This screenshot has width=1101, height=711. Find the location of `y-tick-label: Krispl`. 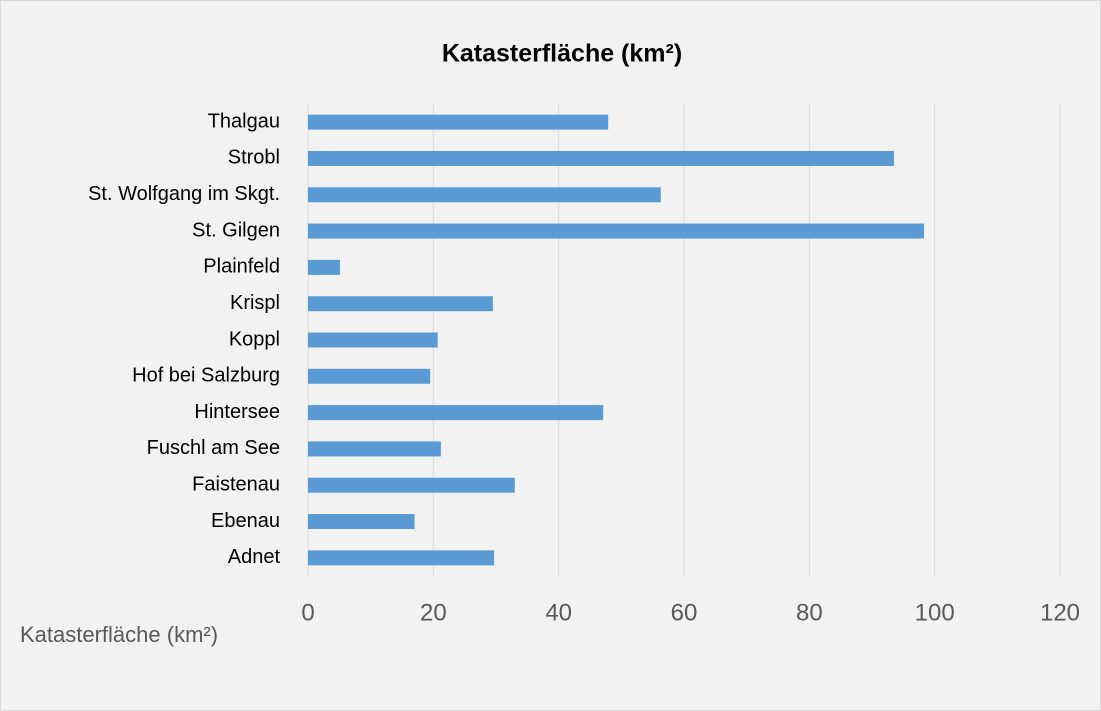

y-tick-label: Krispl is located at coordinates (255, 303).